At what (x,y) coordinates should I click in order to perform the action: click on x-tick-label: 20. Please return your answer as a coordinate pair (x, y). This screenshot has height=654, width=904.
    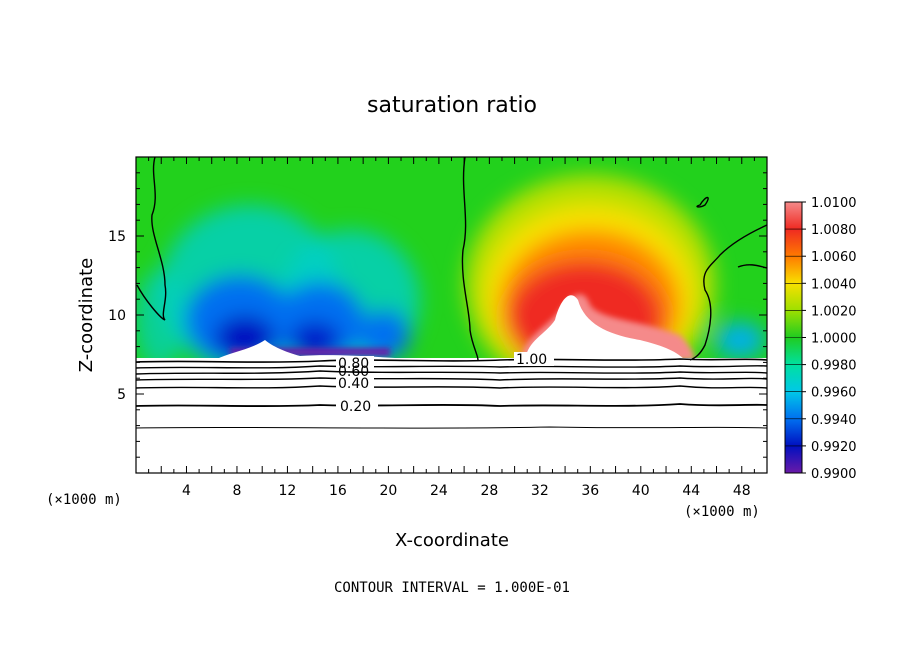
    Looking at the image, I should click on (388, 491).